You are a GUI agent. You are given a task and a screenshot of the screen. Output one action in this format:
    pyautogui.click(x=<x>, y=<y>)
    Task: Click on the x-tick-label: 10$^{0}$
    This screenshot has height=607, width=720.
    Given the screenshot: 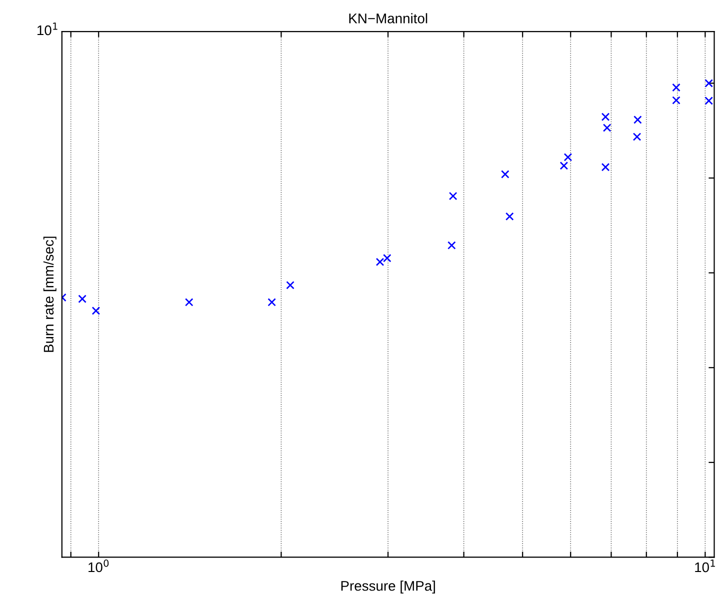 What is the action you would take?
    pyautogui.click(x=98, y=566)
    